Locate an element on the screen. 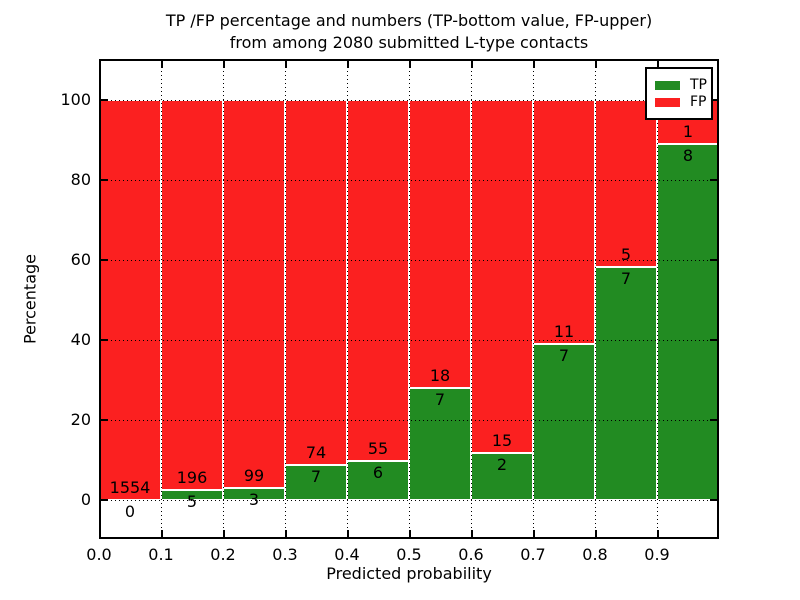 Image resolution: width=800 pixels, height=600 pixels. fp-count-label: 18 is located at coordinates (440, 375).